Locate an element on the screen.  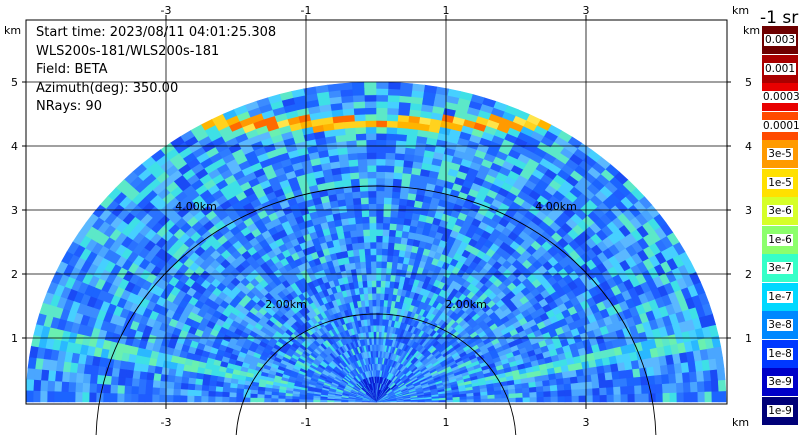
colorbar-label: 1e-5 is located at coordinates (780, 182).